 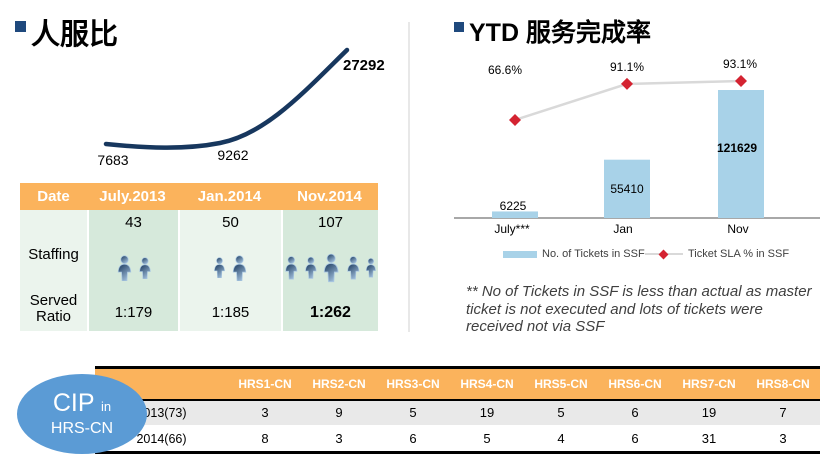 What do you see at coordinates (783, 412) in the screenshot?
I see `cip-value-cell: 7` at bounding box center [783, 412].